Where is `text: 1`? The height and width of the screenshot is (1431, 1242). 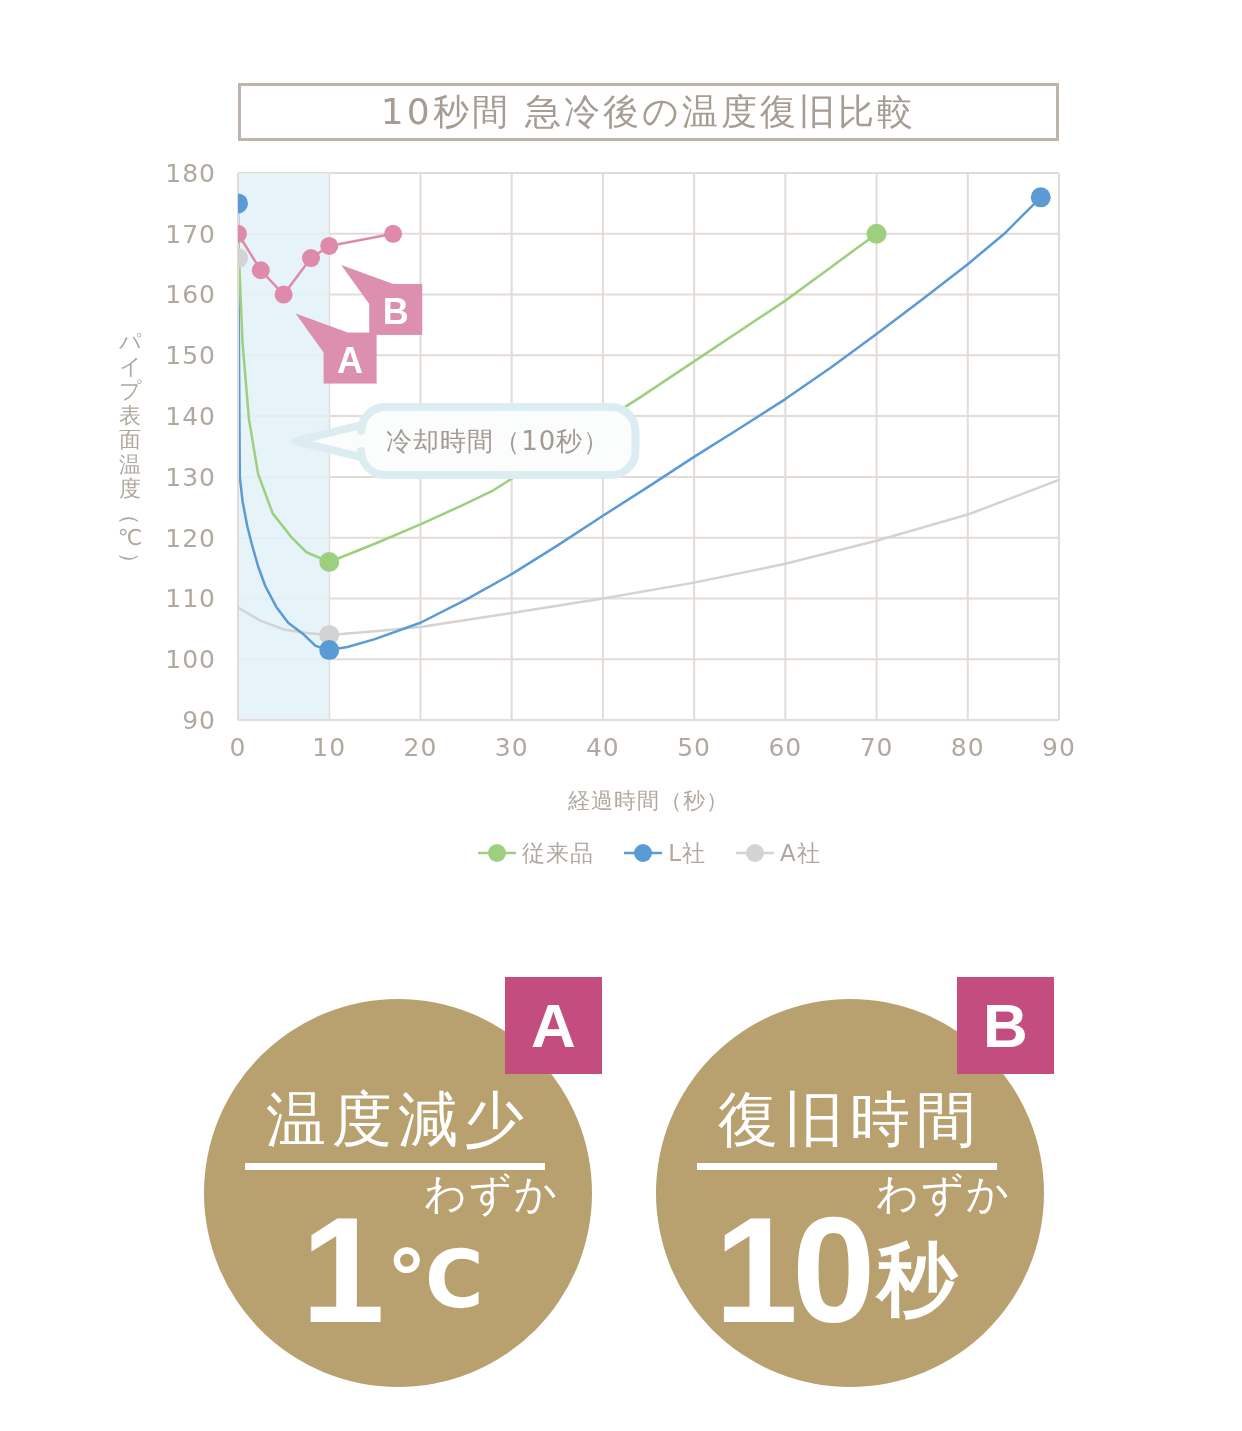
text: 1 is located at coordinates (340, 1270).